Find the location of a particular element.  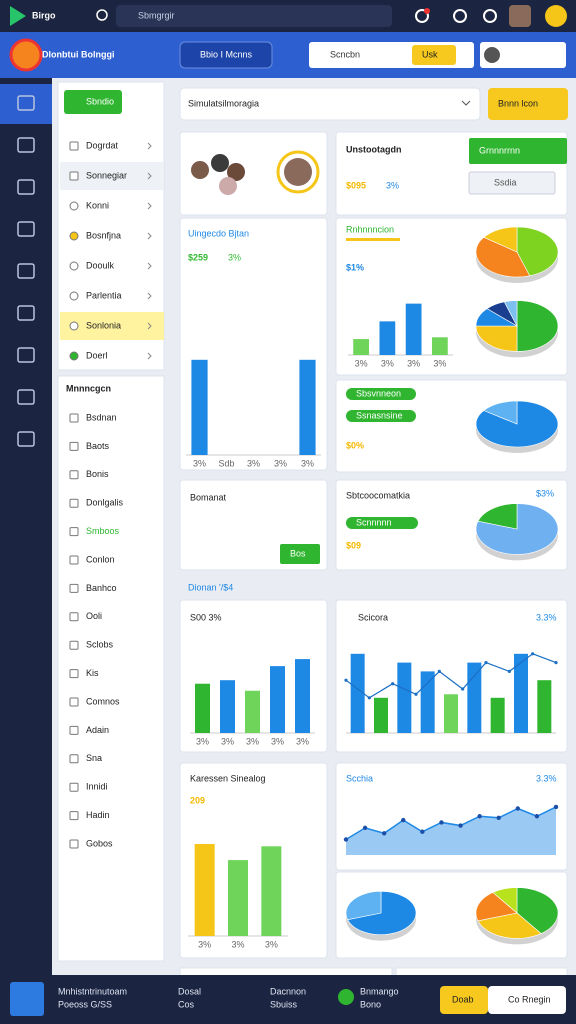

sidebar-item: Baots is located at coordinates (98, 446).